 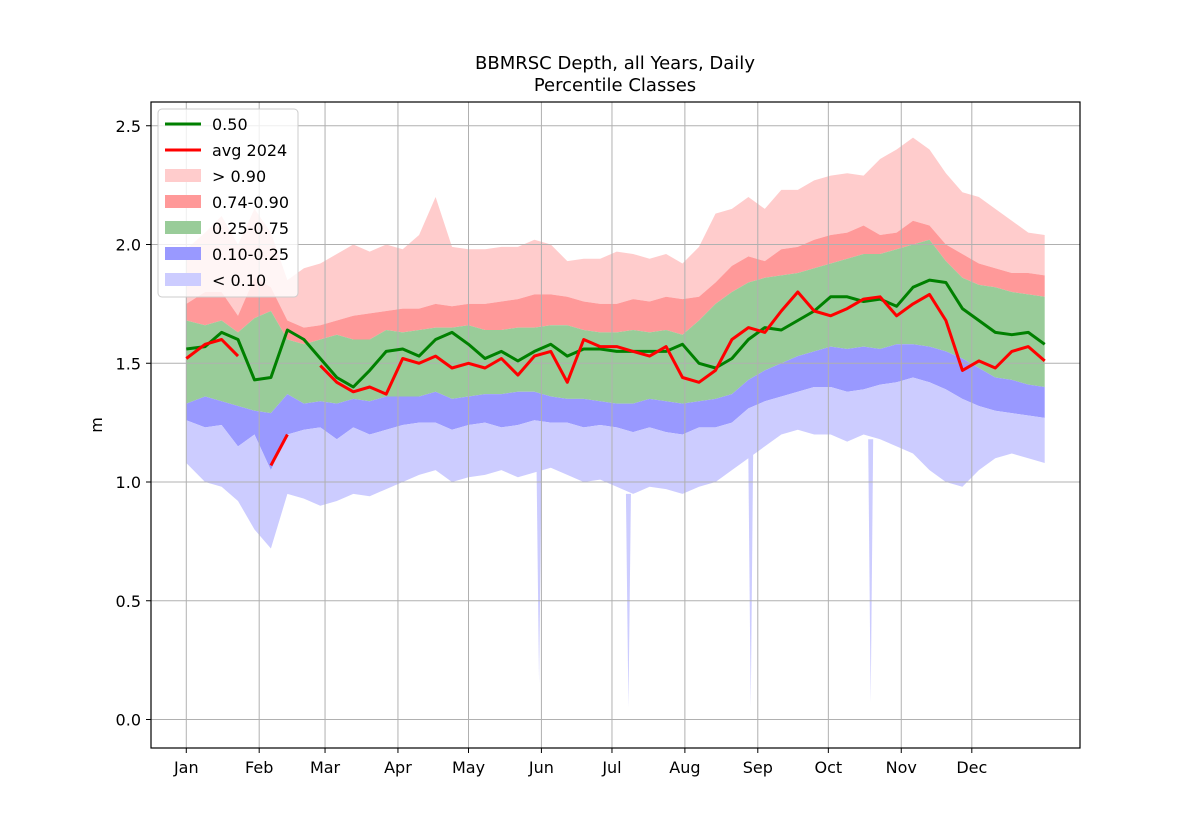 What do you see at coordinates (128, 245) in the screenshot?
I see `y-tick-label: 2.0` at bounding box center [128, 245].